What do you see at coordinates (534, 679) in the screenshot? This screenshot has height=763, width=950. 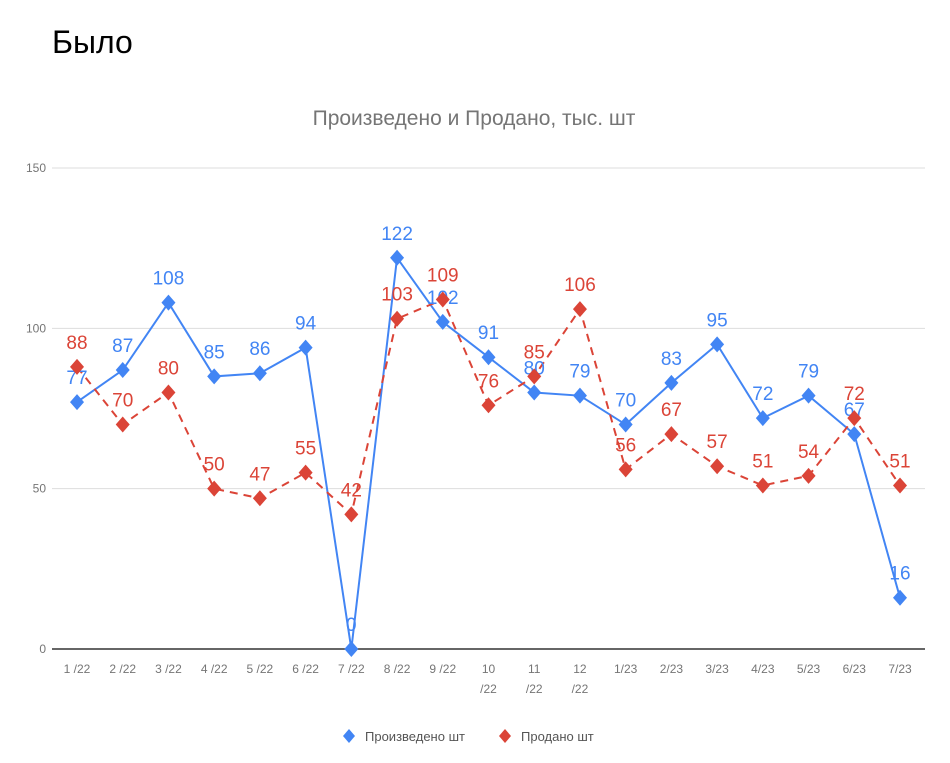 I see `x-tick-label: 11/22` at bounding box center [534, 679].